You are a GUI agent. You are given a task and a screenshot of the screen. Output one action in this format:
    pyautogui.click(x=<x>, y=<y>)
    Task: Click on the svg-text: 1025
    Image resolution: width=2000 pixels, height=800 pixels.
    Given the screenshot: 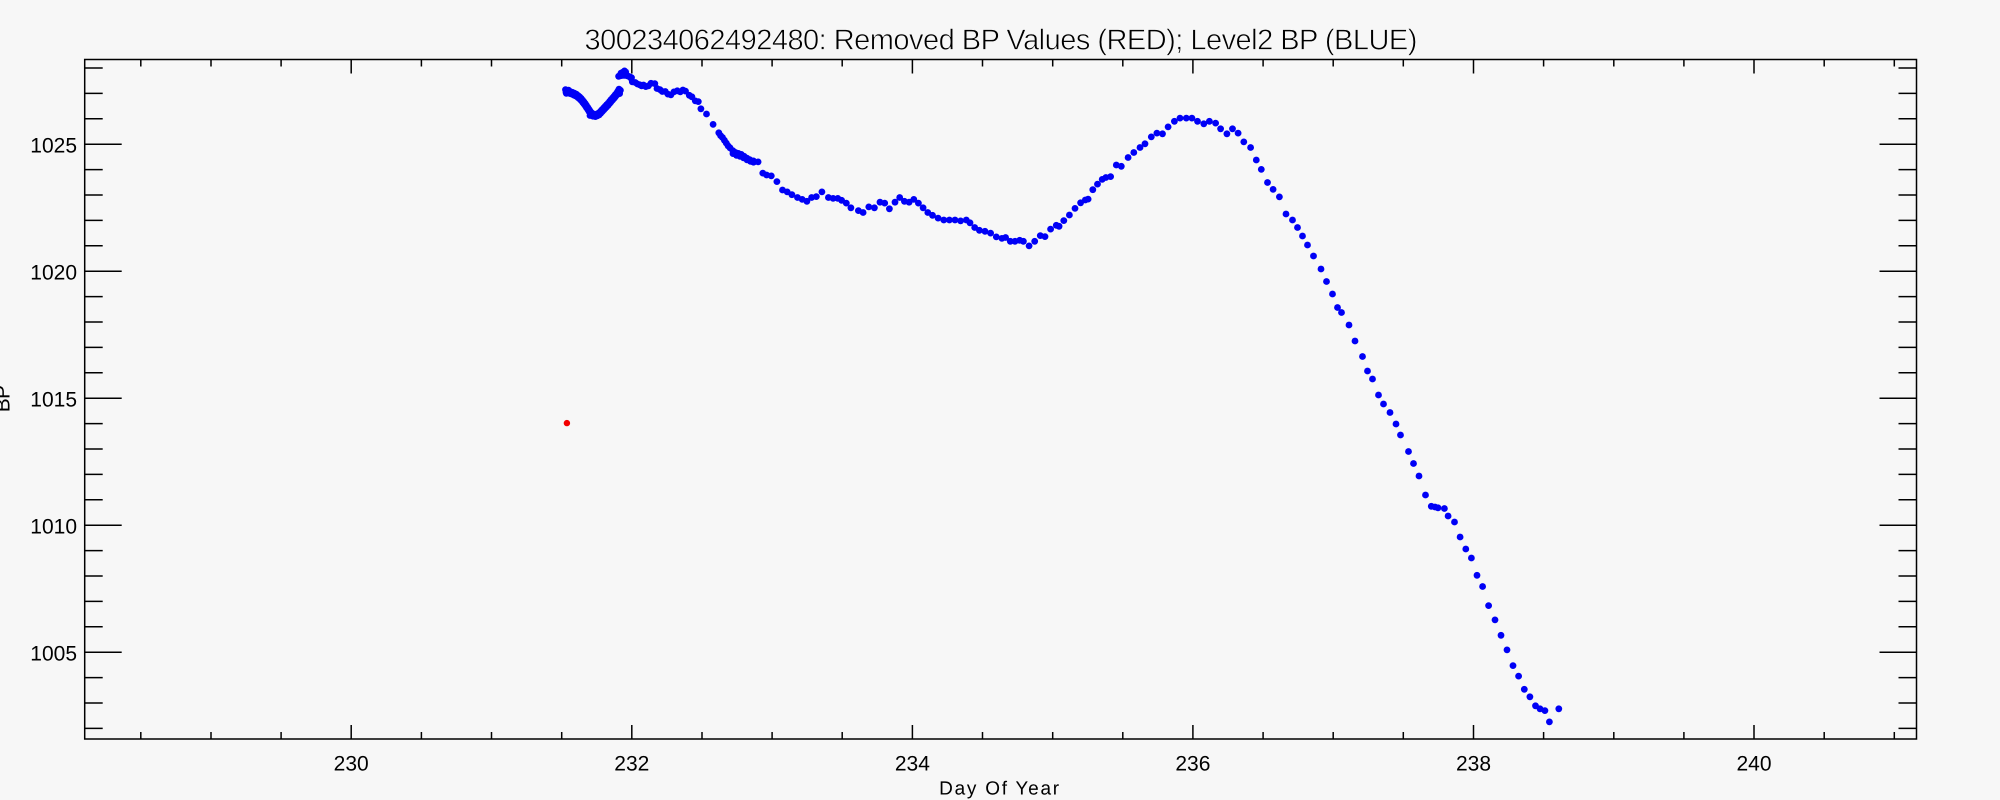 What is the action you would take?
    pyautogui.click(x=53, y=146)
    